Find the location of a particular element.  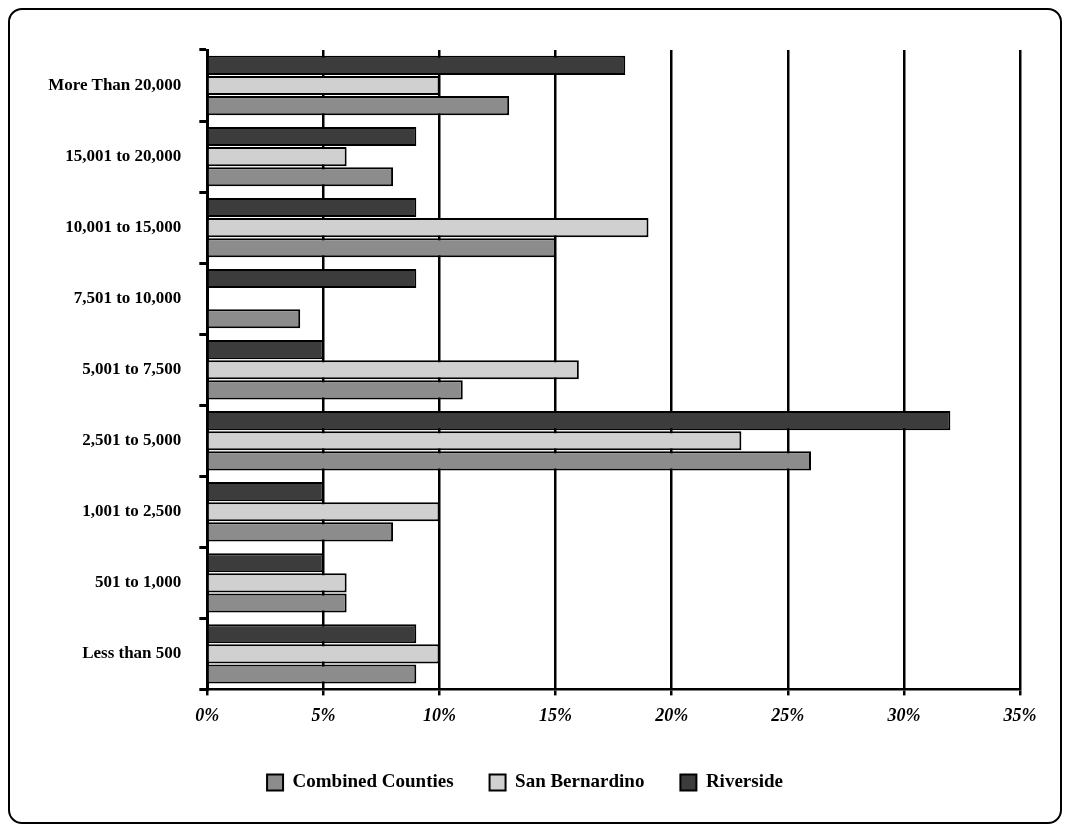

legend-label: Riverside is located at coordinates (744, 781).